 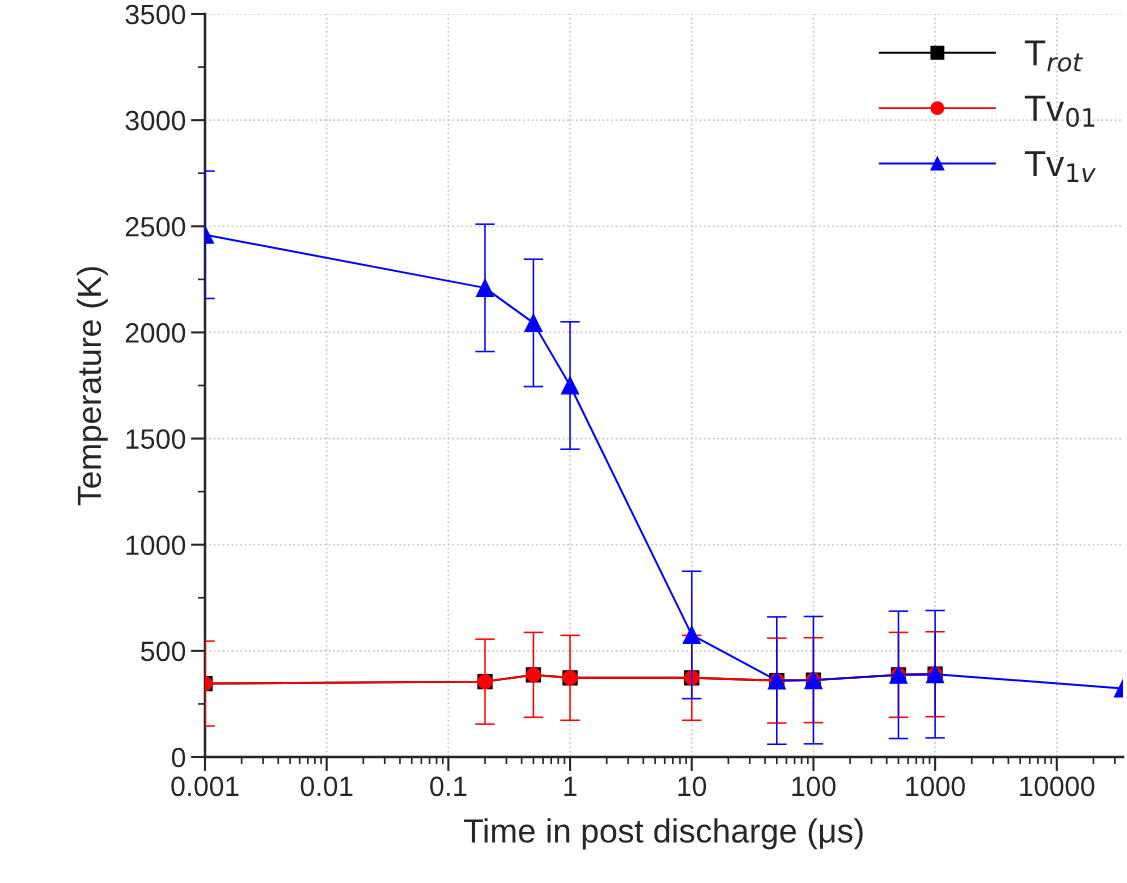 I want to click on legend-label: Tv$_{1v}$, so click(x=1060, y=166).